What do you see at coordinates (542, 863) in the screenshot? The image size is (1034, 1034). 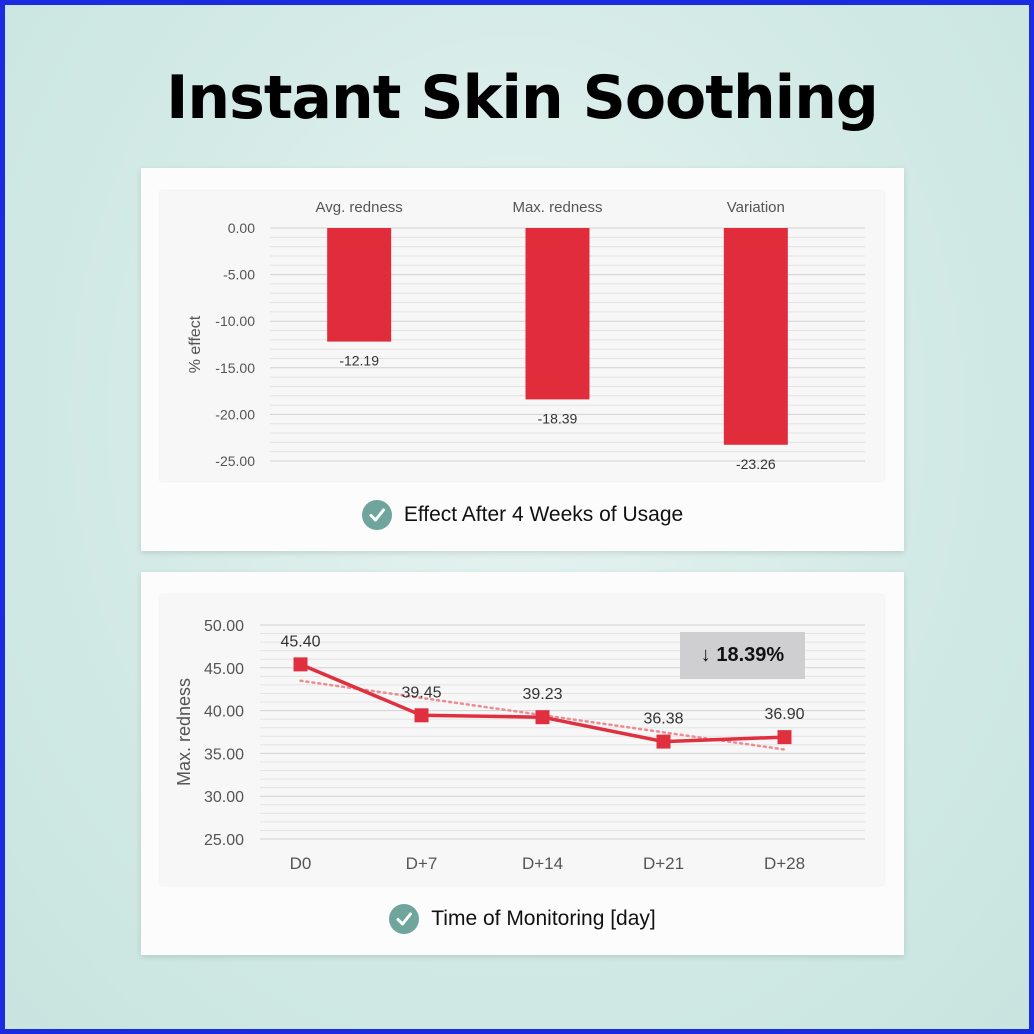 I see `x-tick-label: D+14` at bounding box center [542, 863].